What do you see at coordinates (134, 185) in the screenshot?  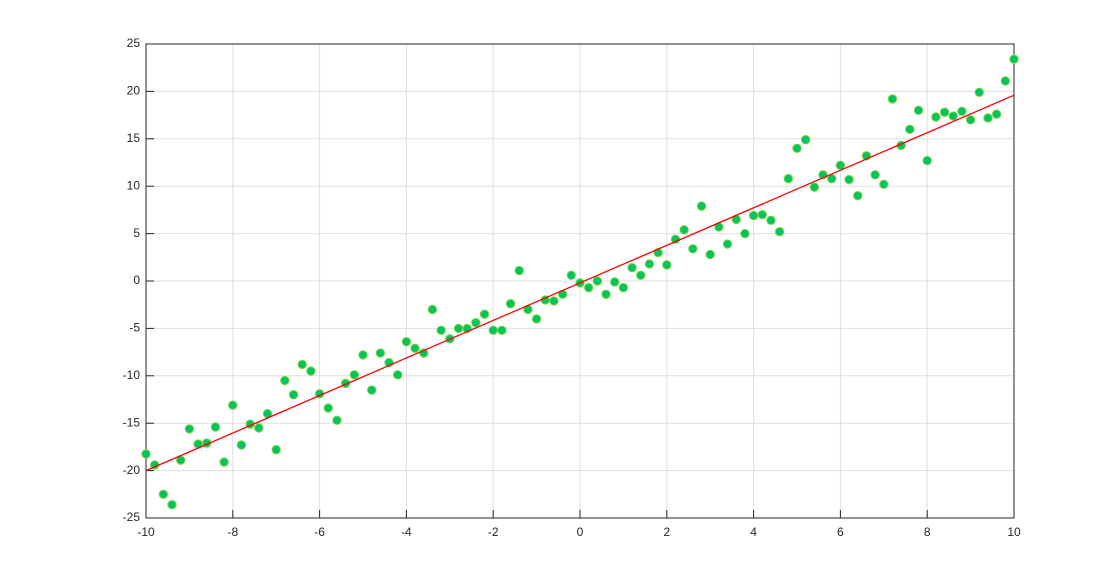 I see `y-tick-label: 10` at bounding box center [134, 185].